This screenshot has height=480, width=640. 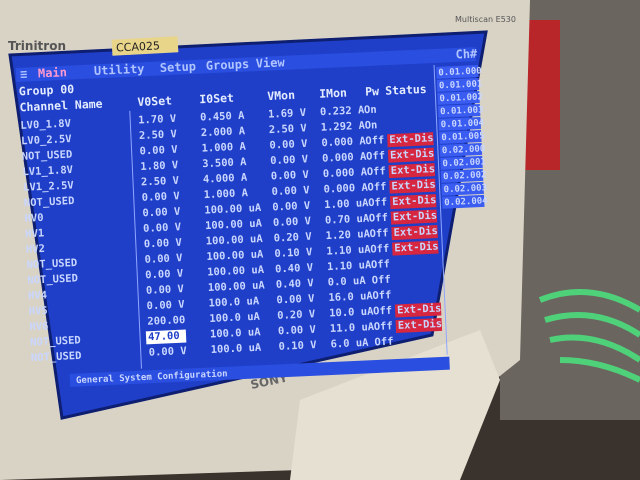 I want to click on cell: 1.80 V, so click(x=159, y=166).